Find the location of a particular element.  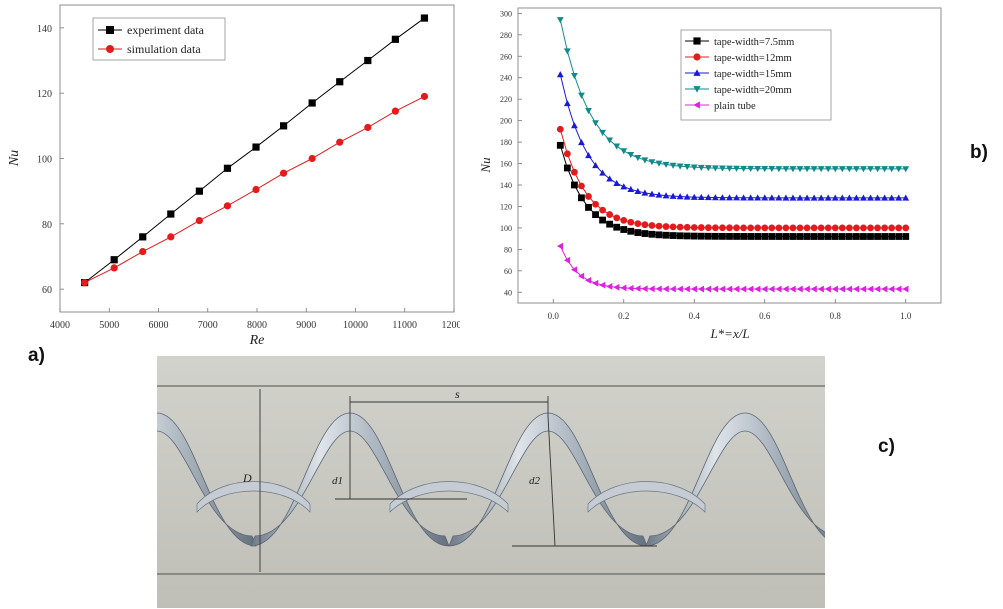

legend-entry: tape-width=15mm is located at coordinates (753, 74).